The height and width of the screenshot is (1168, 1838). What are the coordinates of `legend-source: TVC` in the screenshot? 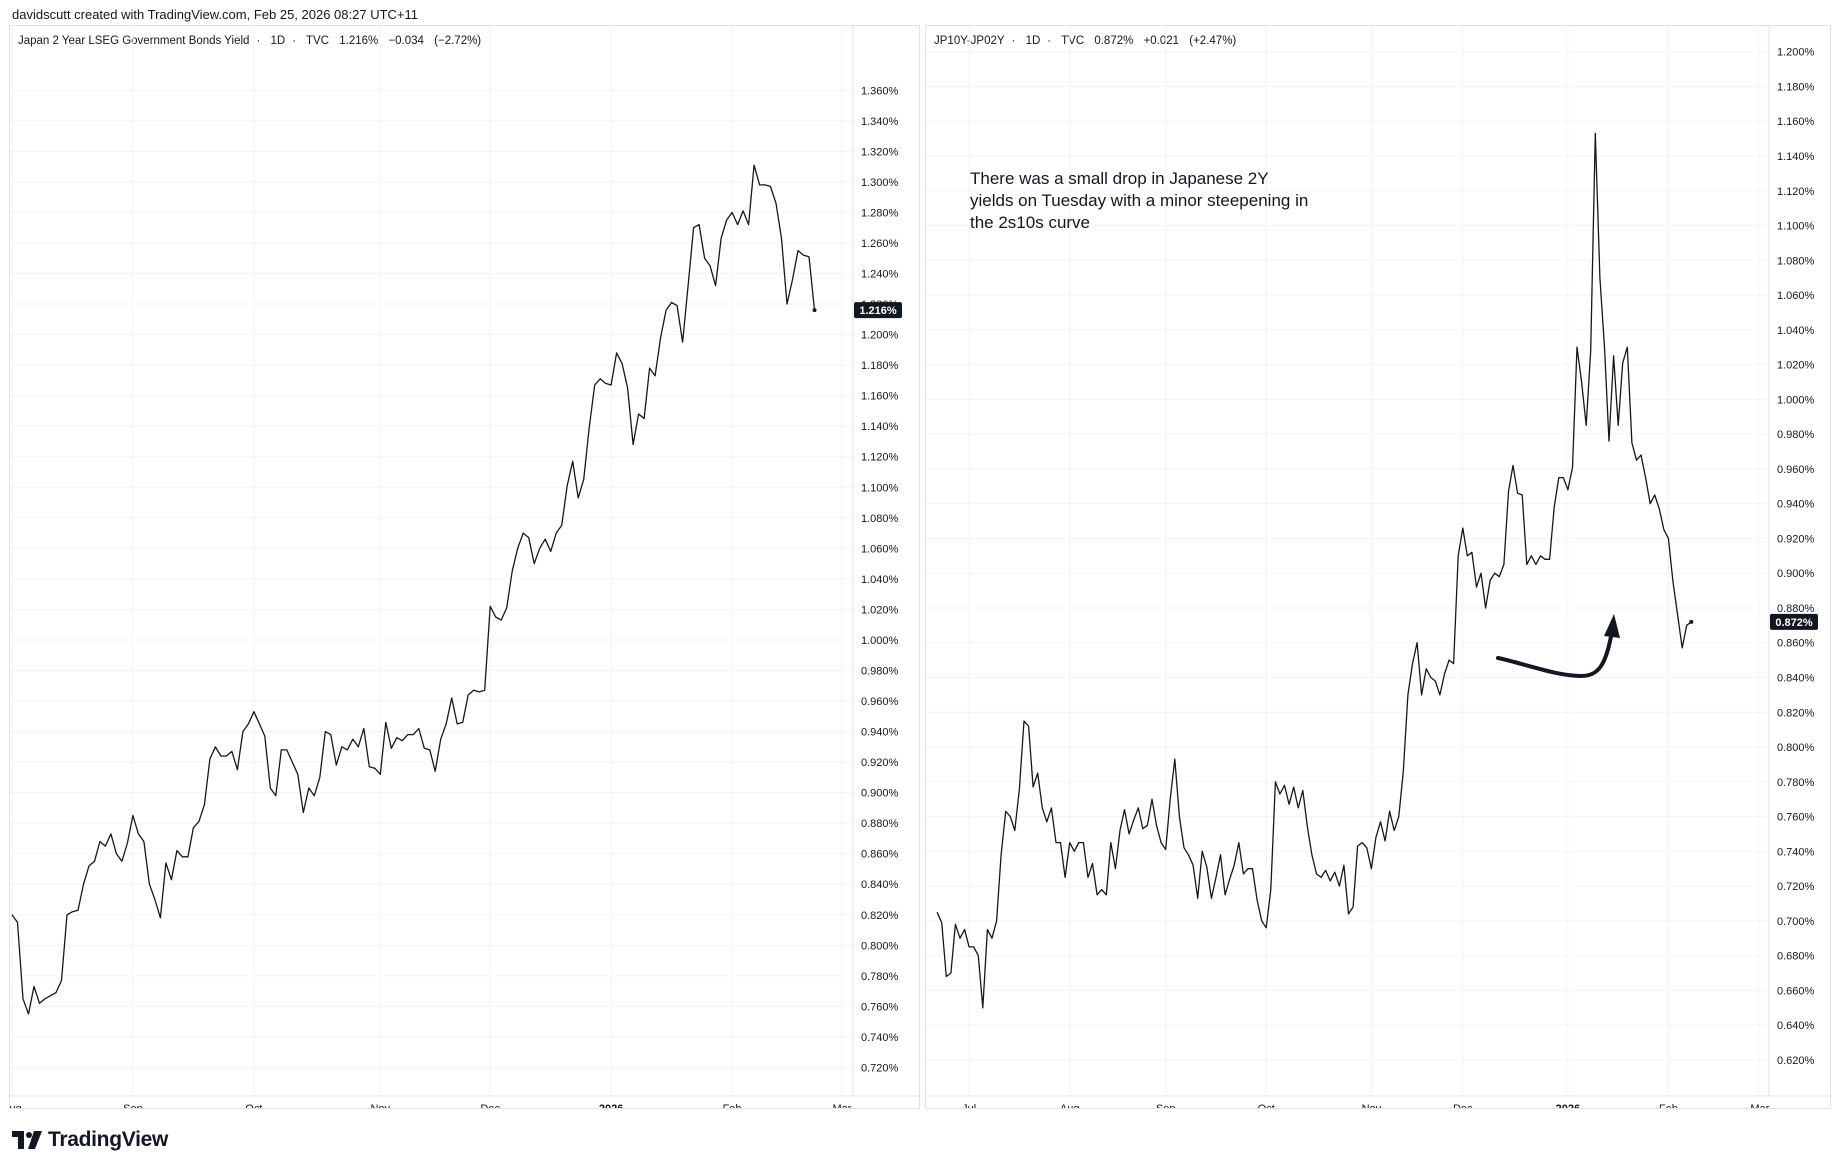 It's located at (1073, 41).